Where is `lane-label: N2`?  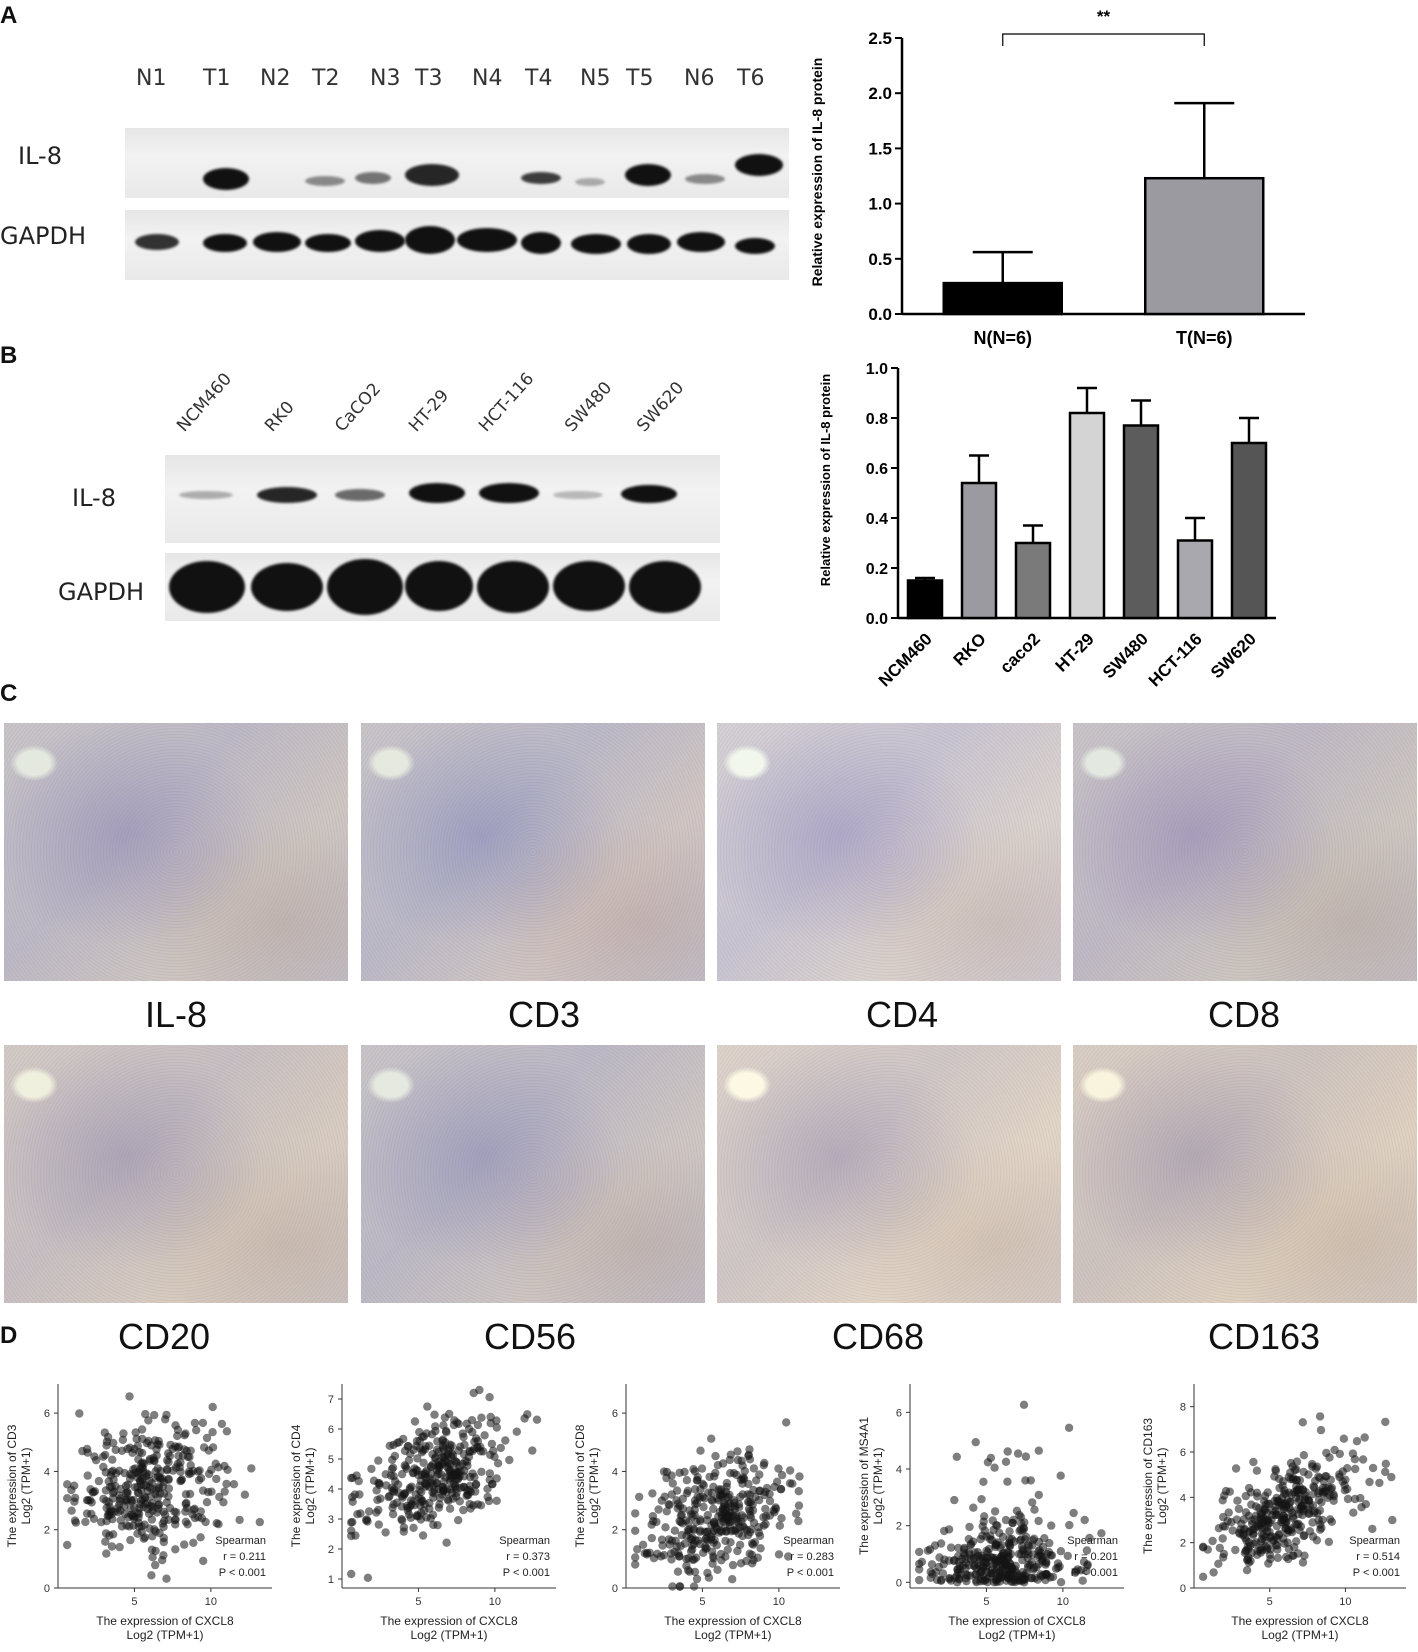 lane-label: N2 is located at coordinates (275, 78).